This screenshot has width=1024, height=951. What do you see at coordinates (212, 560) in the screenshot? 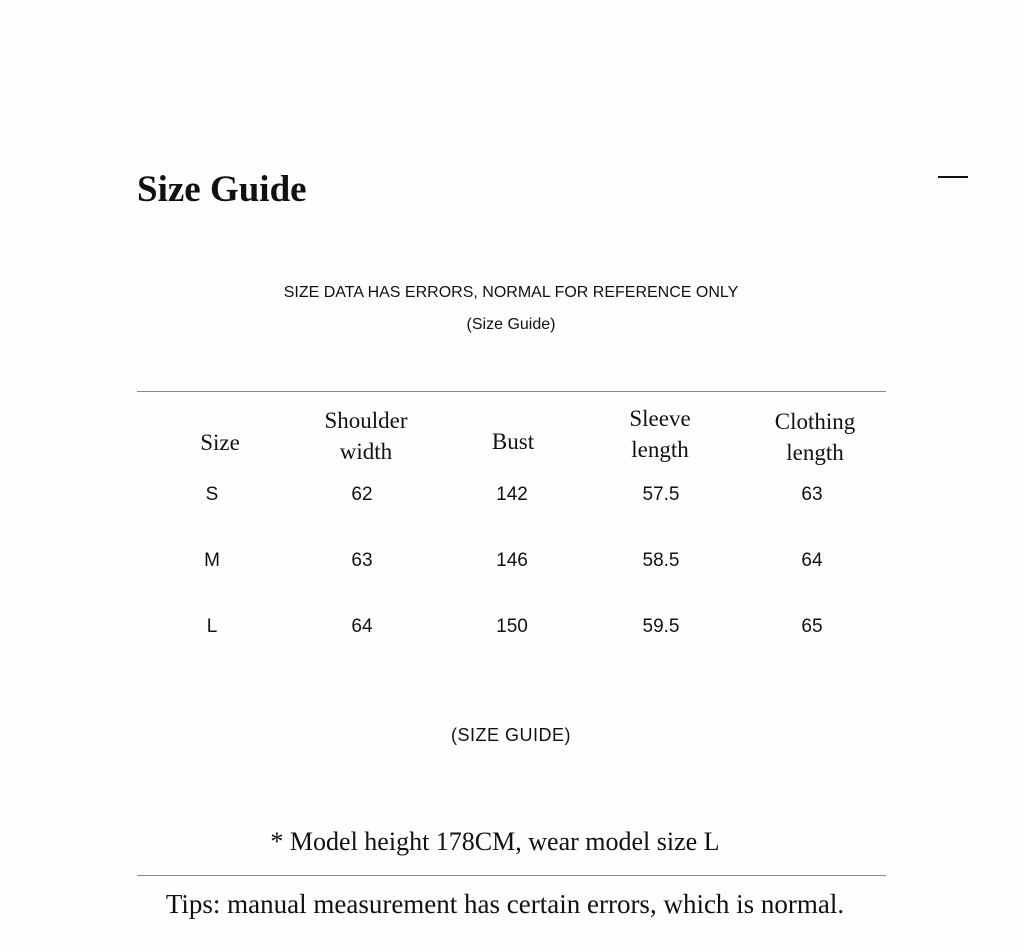
I see `table-cell: M` at bounding box center [212, 560].